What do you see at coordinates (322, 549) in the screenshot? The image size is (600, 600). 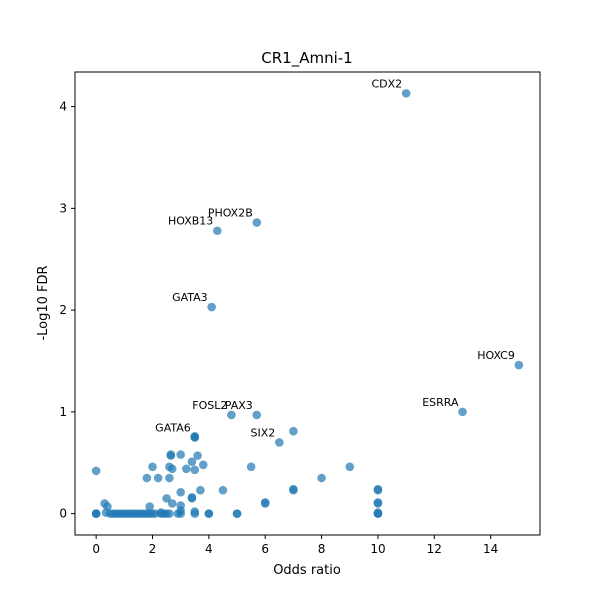 I see `x-tick-label: 8` at bounding box center [322, 549].